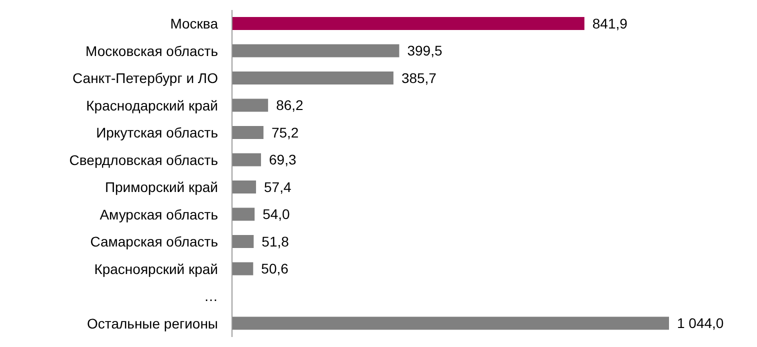 This screenshot has width=757, height=347. Describe the element at coordinates (290, 105) in the screenshot. I see `data-label: 86,2` at that location.